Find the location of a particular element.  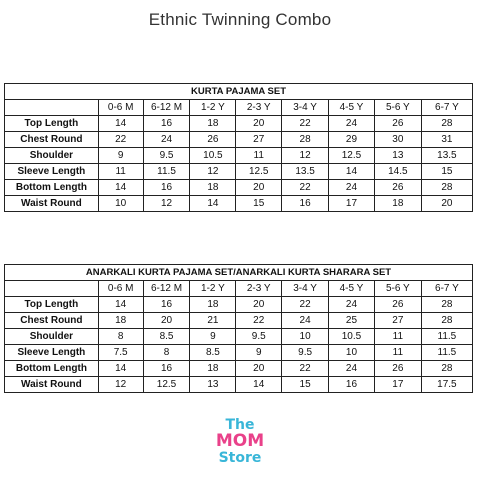

table-row: Sleeve Length 11 11.5 12 12.5 13.5 14 14.5 15 is located at coordinates (239, 171).